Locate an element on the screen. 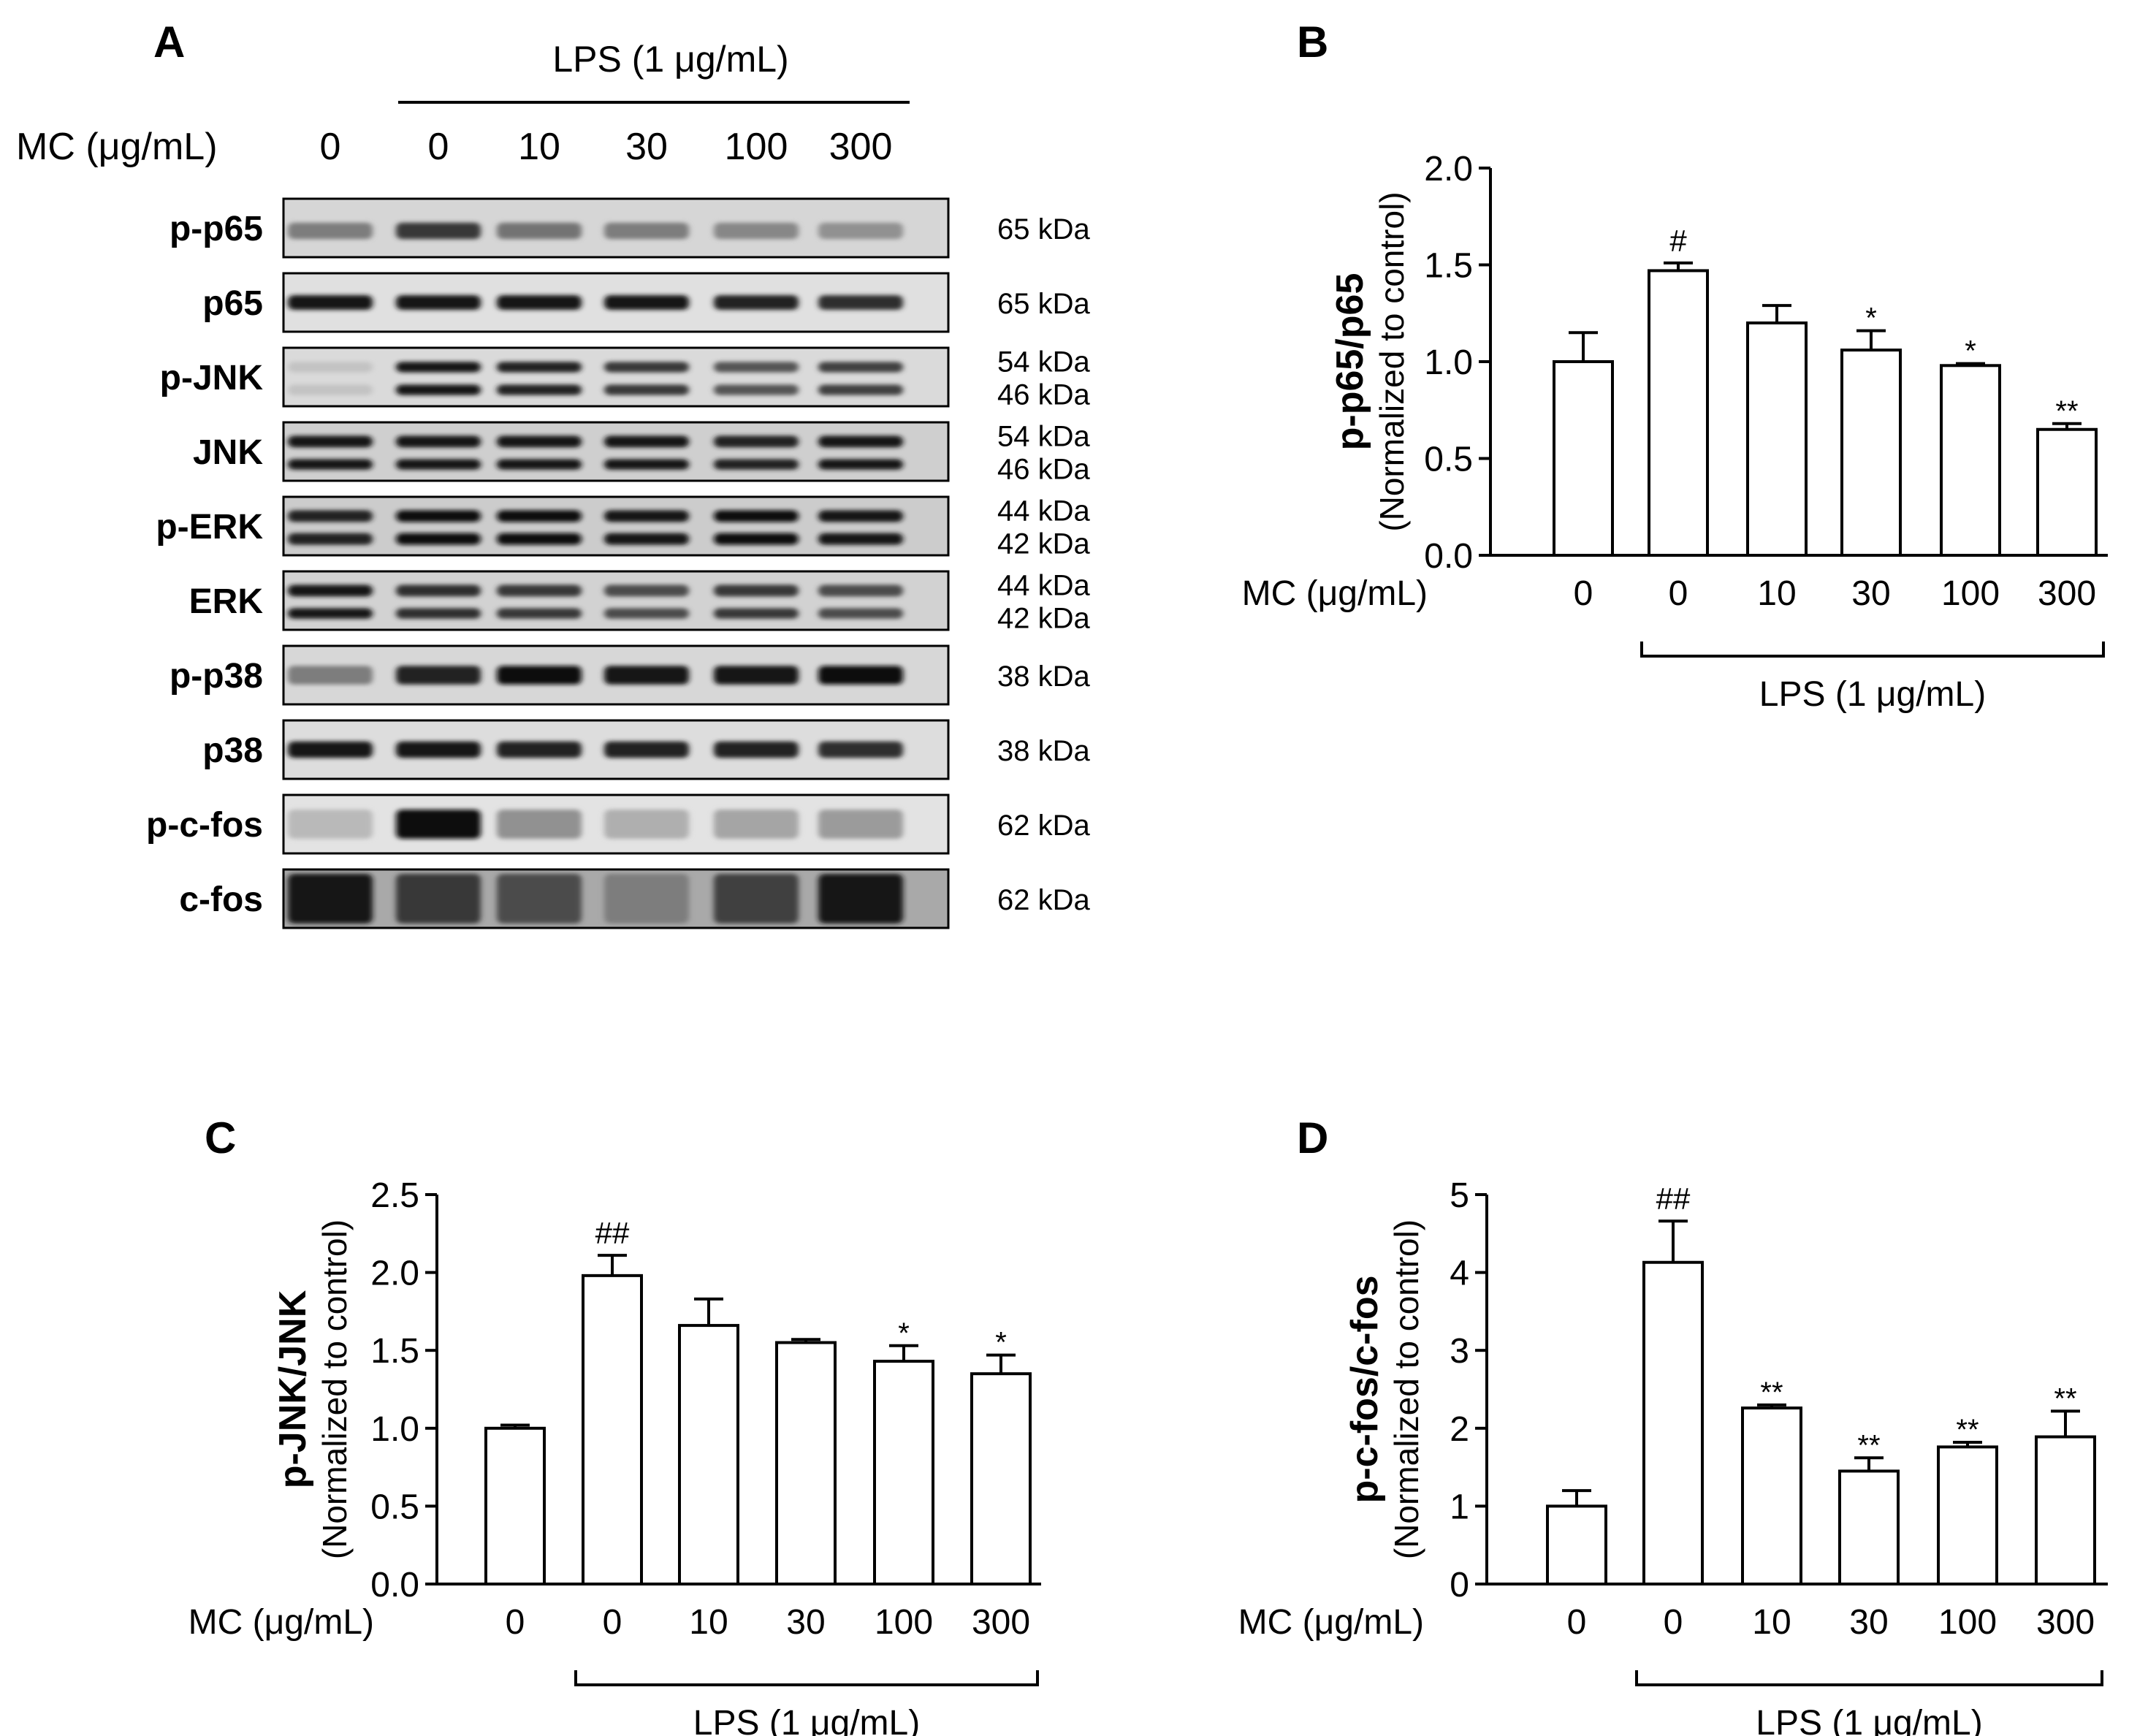 The width and height of the screenshot is (2148, 1736). panel-a-letter: A is located at coordinates (169, 42).